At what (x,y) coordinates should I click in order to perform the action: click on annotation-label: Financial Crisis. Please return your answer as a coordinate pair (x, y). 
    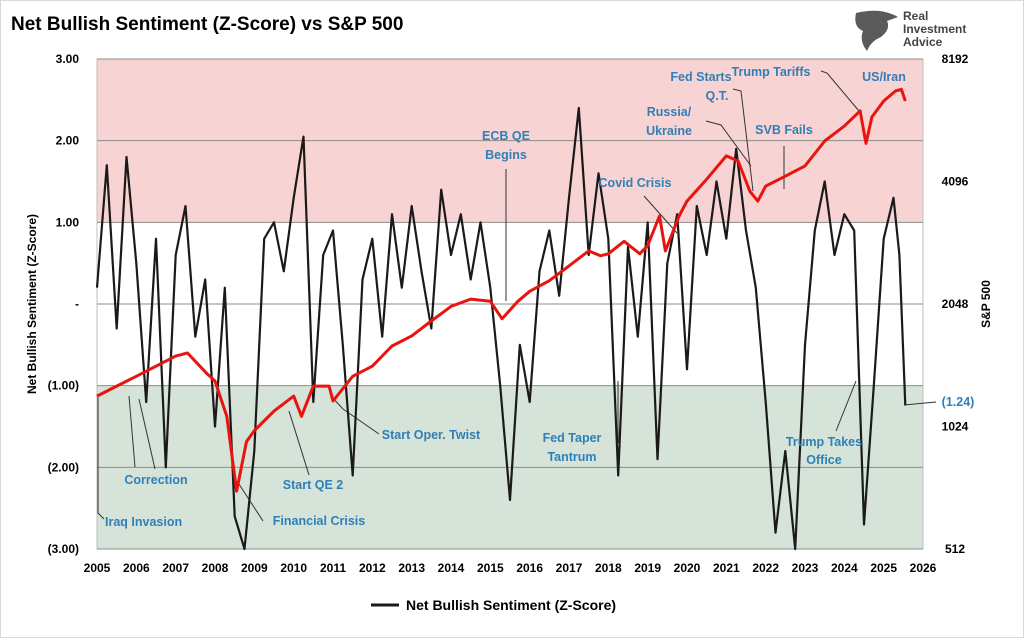
    Looking at the image, I should click on (319, 521).